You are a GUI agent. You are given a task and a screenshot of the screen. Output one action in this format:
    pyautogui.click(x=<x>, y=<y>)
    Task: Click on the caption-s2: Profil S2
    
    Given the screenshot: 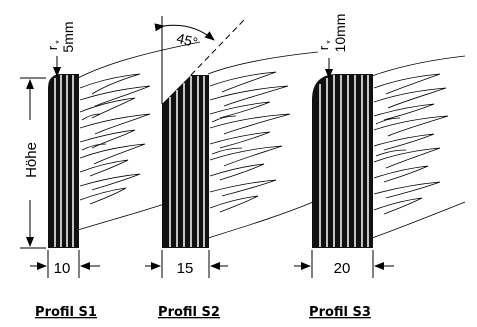 What is the action you would take?
    pyautogui.click(x=189, y=312)
    